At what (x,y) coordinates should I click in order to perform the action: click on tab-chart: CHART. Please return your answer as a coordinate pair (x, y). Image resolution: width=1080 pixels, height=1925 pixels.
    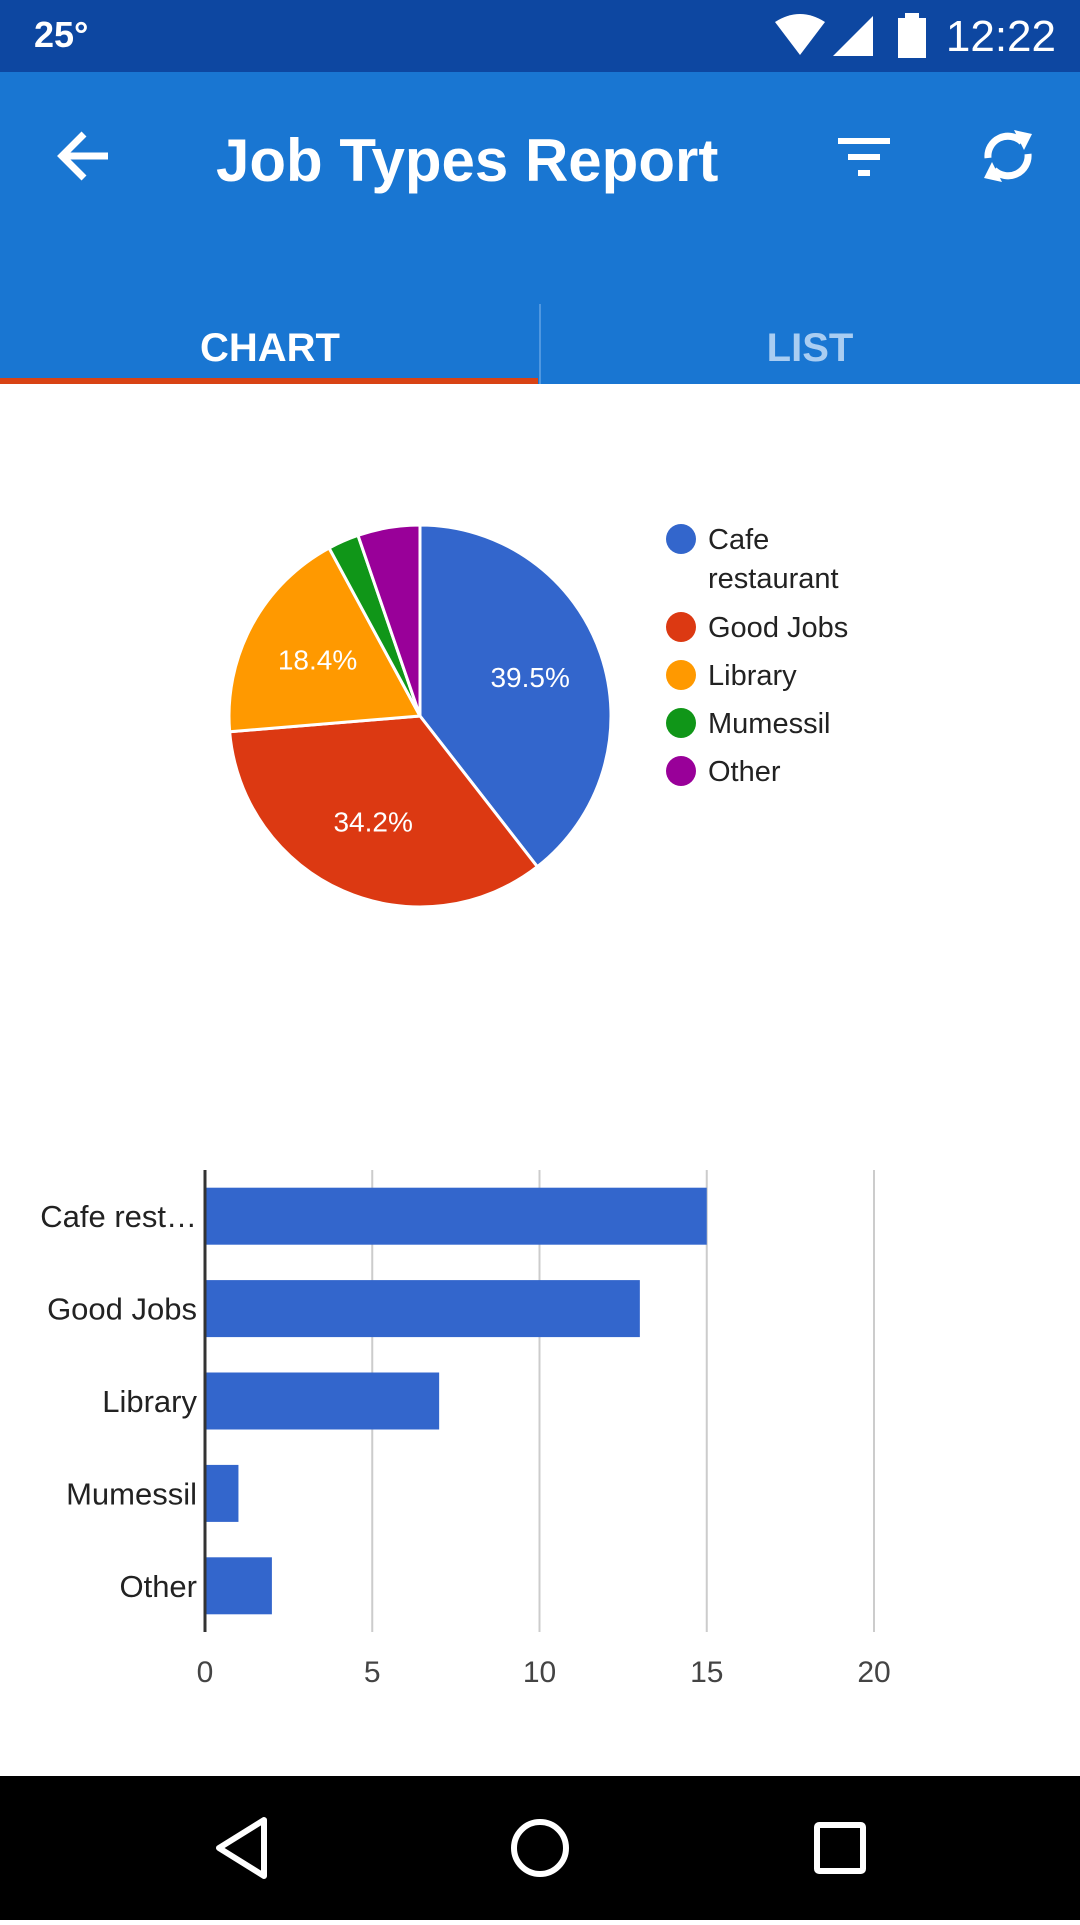
    Looking at the image, I should click on (270, 348).